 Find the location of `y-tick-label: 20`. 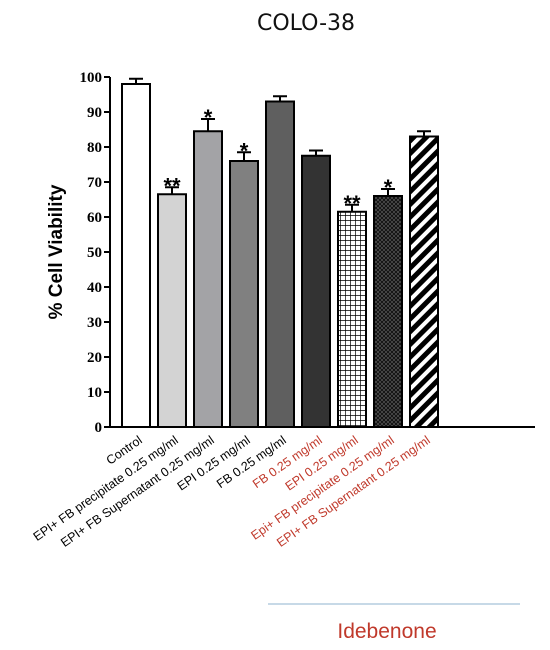

y-tick-label: 20 is located at coordinates (94, 358).